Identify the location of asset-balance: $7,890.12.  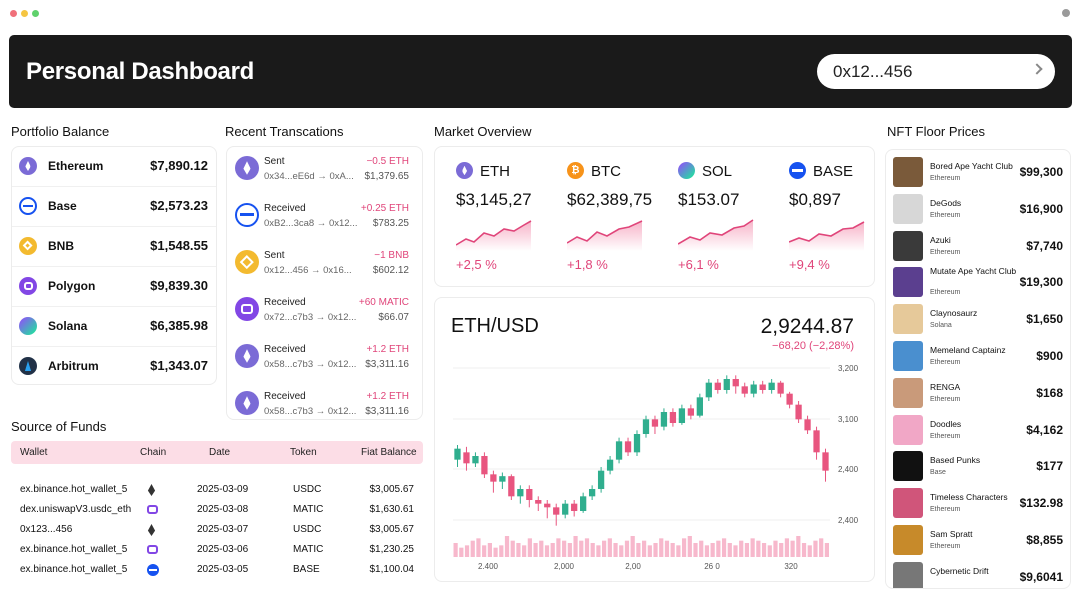
(179, 165).